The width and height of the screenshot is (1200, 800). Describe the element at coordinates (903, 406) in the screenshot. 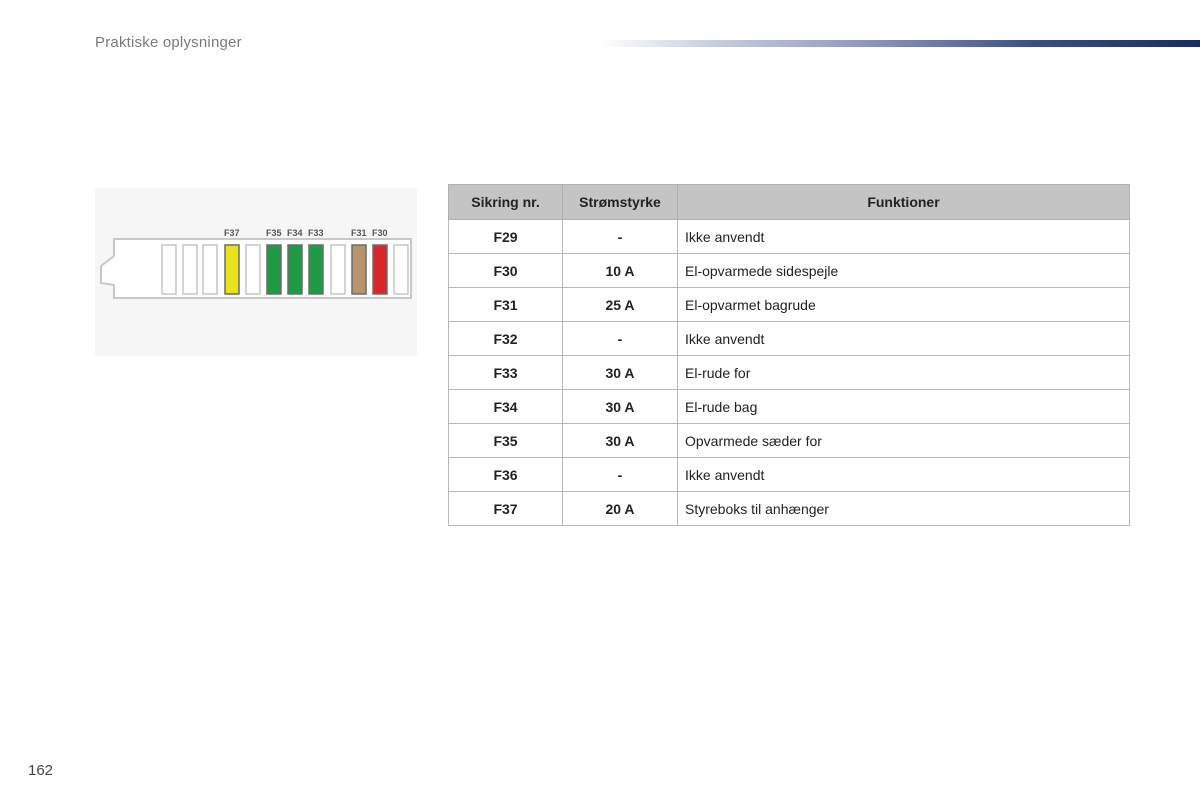

I see `function-cell: El-rude bag` at that location.